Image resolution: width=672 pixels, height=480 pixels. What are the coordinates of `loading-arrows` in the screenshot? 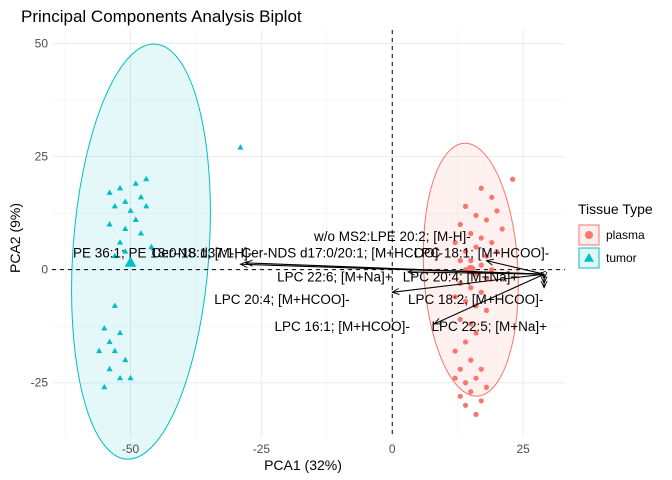 It's located at (392, 293).